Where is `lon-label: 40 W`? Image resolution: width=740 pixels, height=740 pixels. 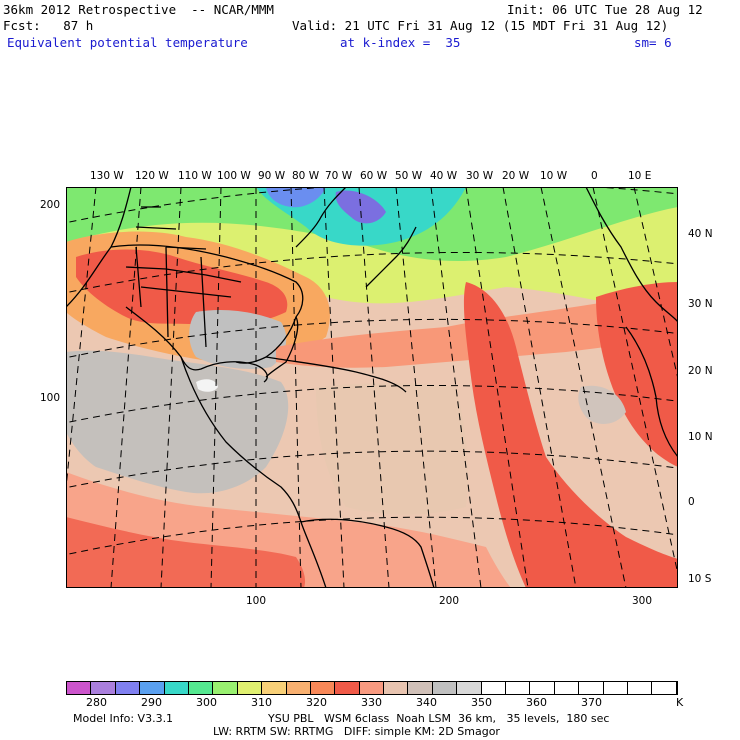 lon-label: 40 W is located at coordinates (444, 176).